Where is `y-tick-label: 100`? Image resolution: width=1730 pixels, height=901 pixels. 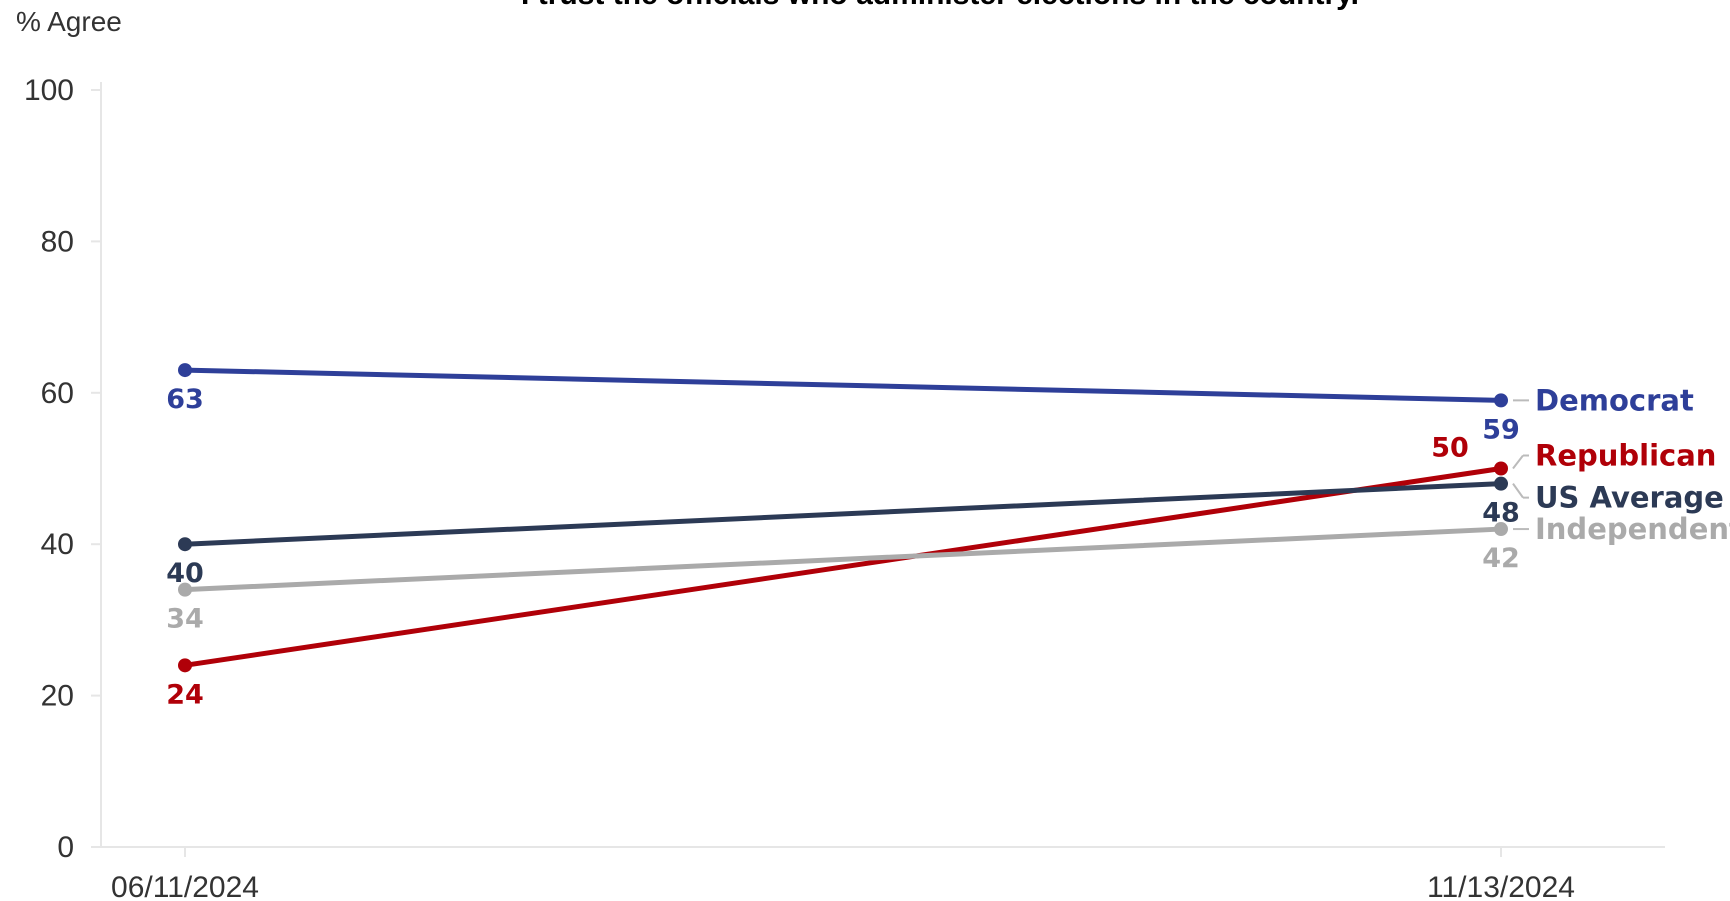 y-tick-label: 100 is located at coordinates (49, 90).